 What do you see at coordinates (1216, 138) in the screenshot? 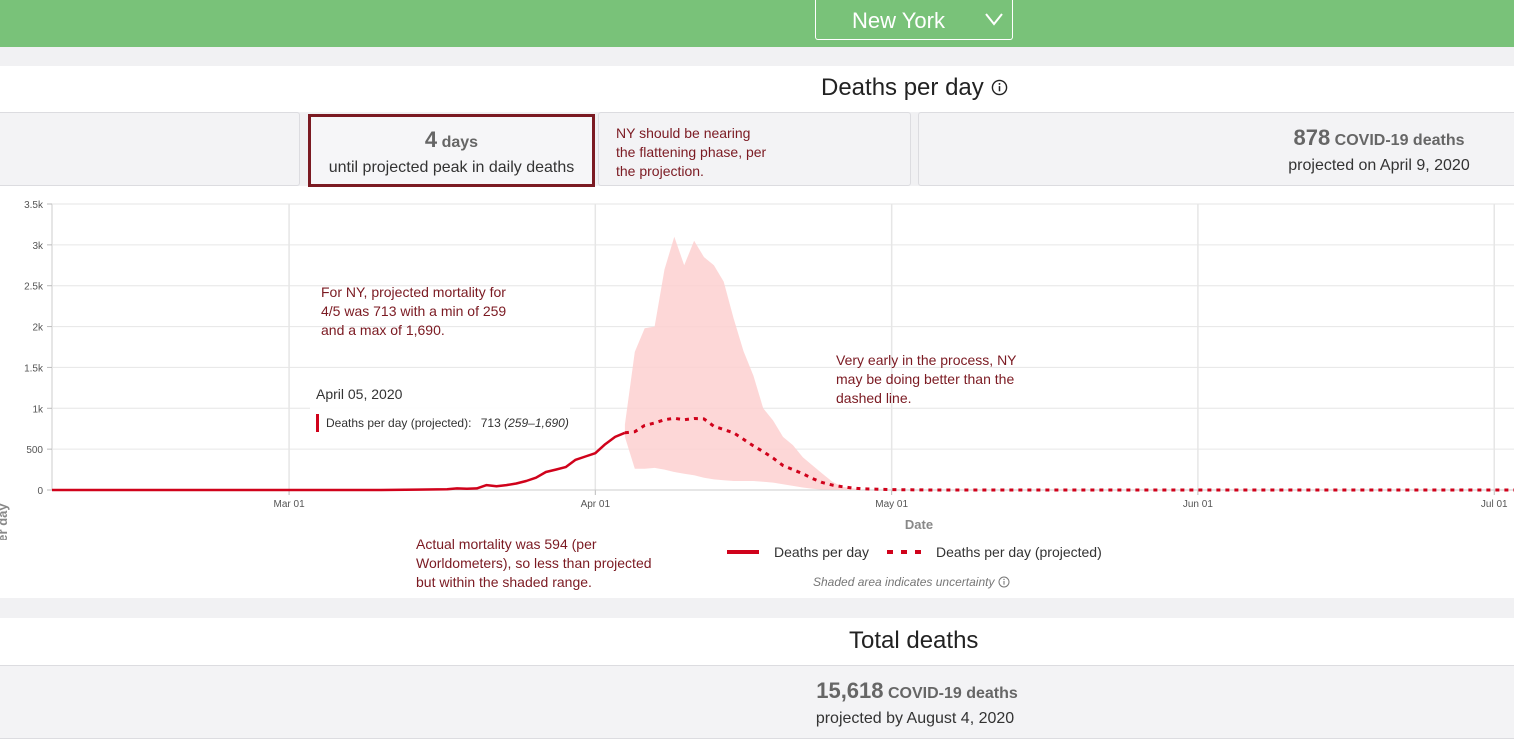
I see `max-deaths-line: 878 COVID-19 deaths` at bounding box center [1216, 138].